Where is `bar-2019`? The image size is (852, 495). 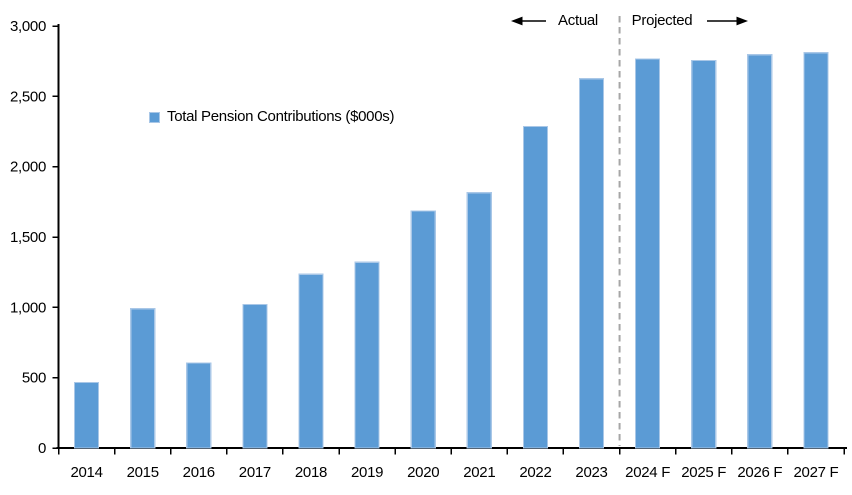
bar-2019 is located at coordinates (367, 355).